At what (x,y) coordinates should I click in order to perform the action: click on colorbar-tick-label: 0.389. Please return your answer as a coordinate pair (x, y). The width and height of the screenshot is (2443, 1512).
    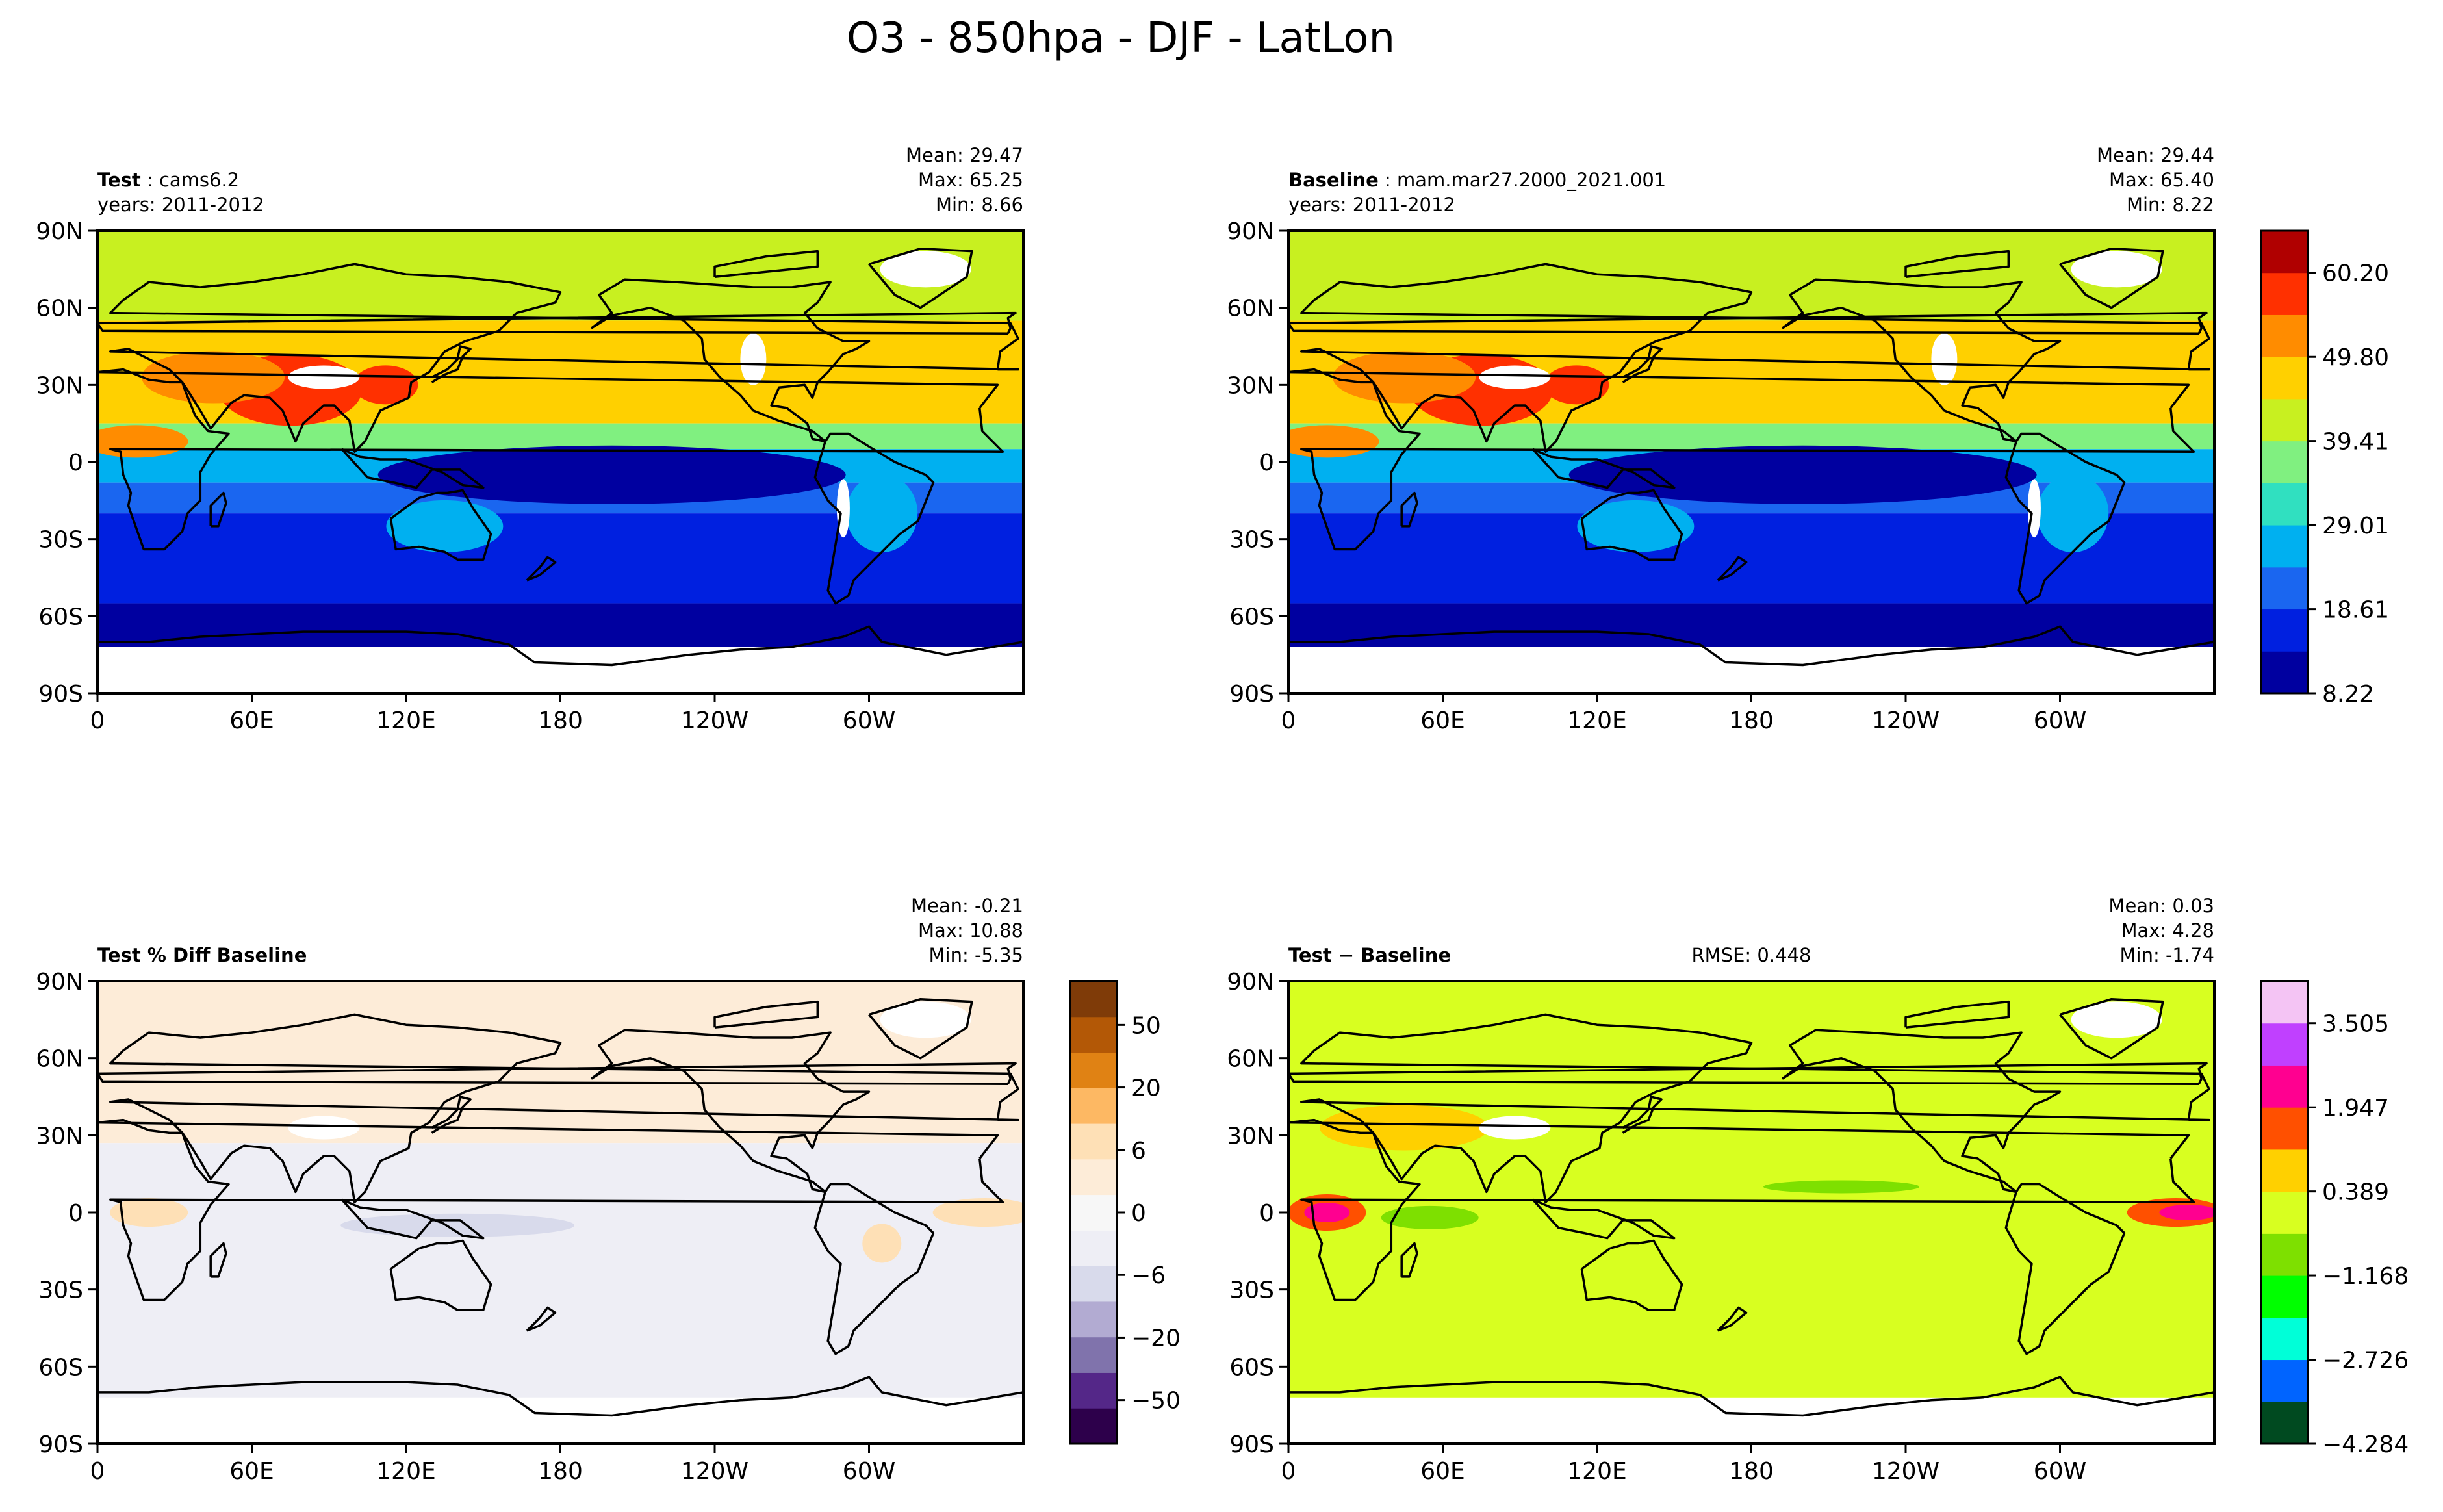
    Looking at the image, I should click on (2355, 1192).